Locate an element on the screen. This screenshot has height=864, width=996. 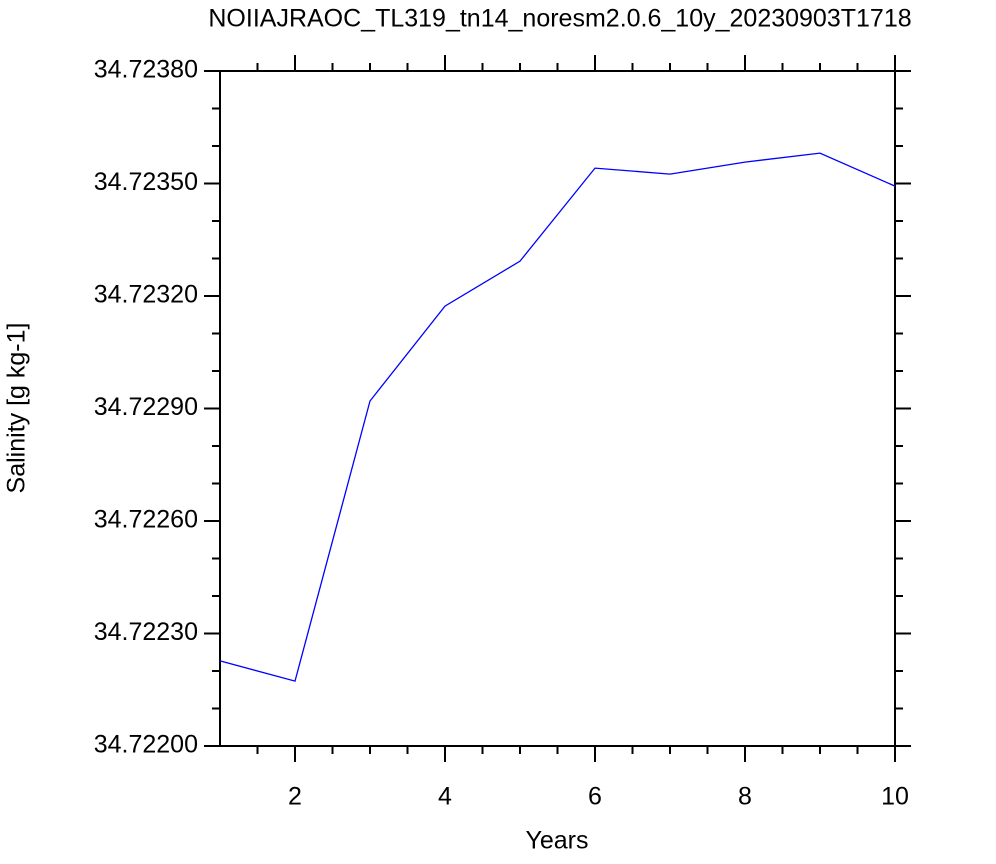
x-tick-label: 8 is located at coordinates (745, 797).